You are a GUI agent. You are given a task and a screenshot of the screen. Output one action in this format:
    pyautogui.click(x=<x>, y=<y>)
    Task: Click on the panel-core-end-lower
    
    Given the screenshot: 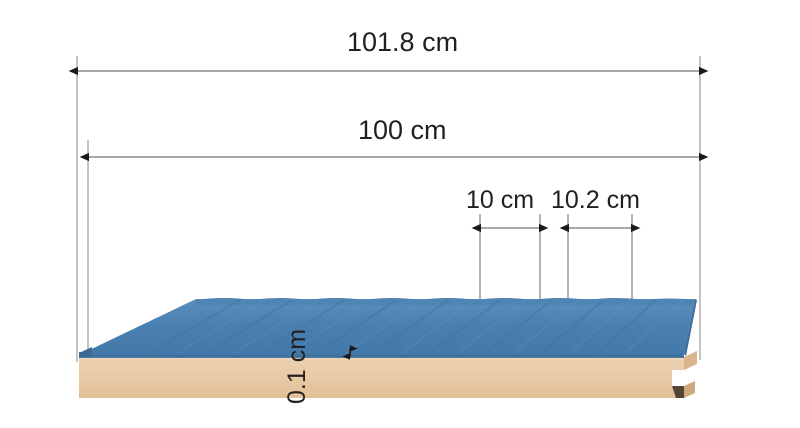 What is the action you would take?
    pyautogui.click(x=689, y=389)
    